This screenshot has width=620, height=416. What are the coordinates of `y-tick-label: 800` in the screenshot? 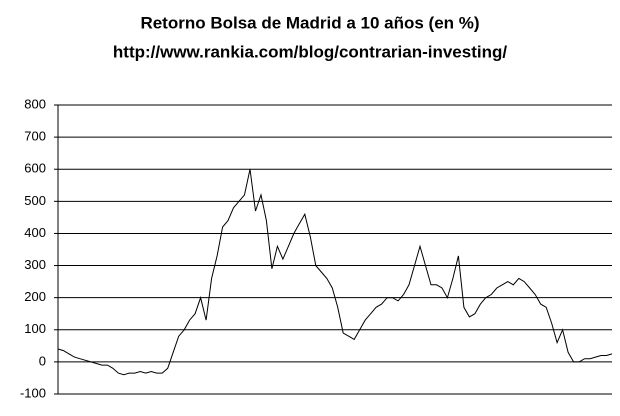 It's located at (35, 103).